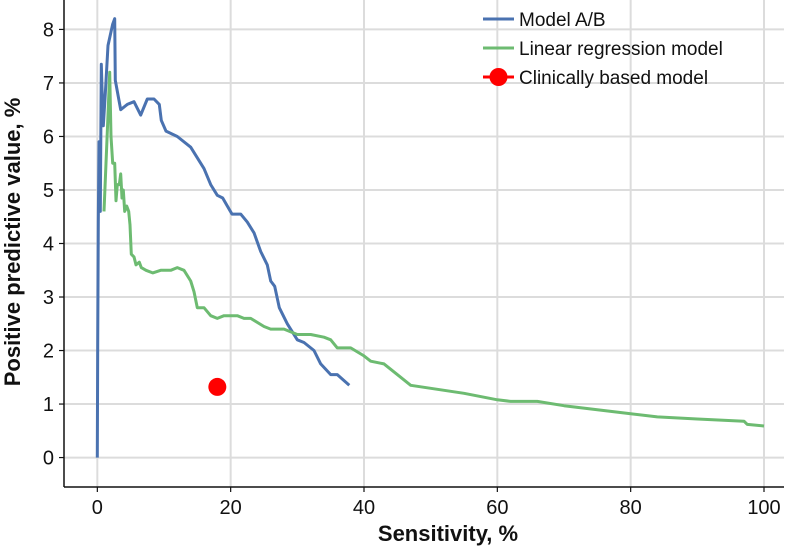 Image resolution: width=785 pixels, height=547 pixels. What do you see at coordinates (12, 242) in the screenshot?
I see `y-axis-title: Positive predictive value, %` at bounding box center [12, 242].